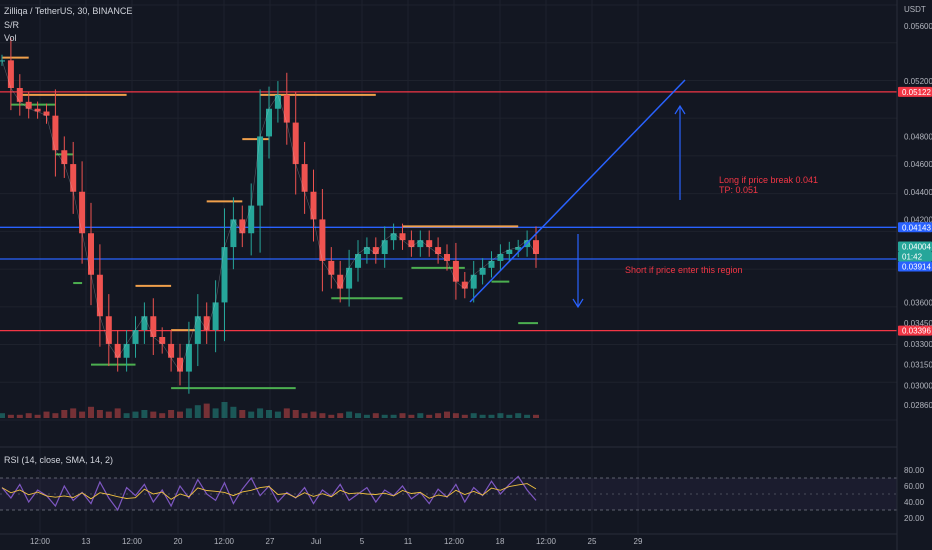  Describe the element at coordinates (918, 26) in the screenshot. I see `price-tick-label: 0.05600` at that location.